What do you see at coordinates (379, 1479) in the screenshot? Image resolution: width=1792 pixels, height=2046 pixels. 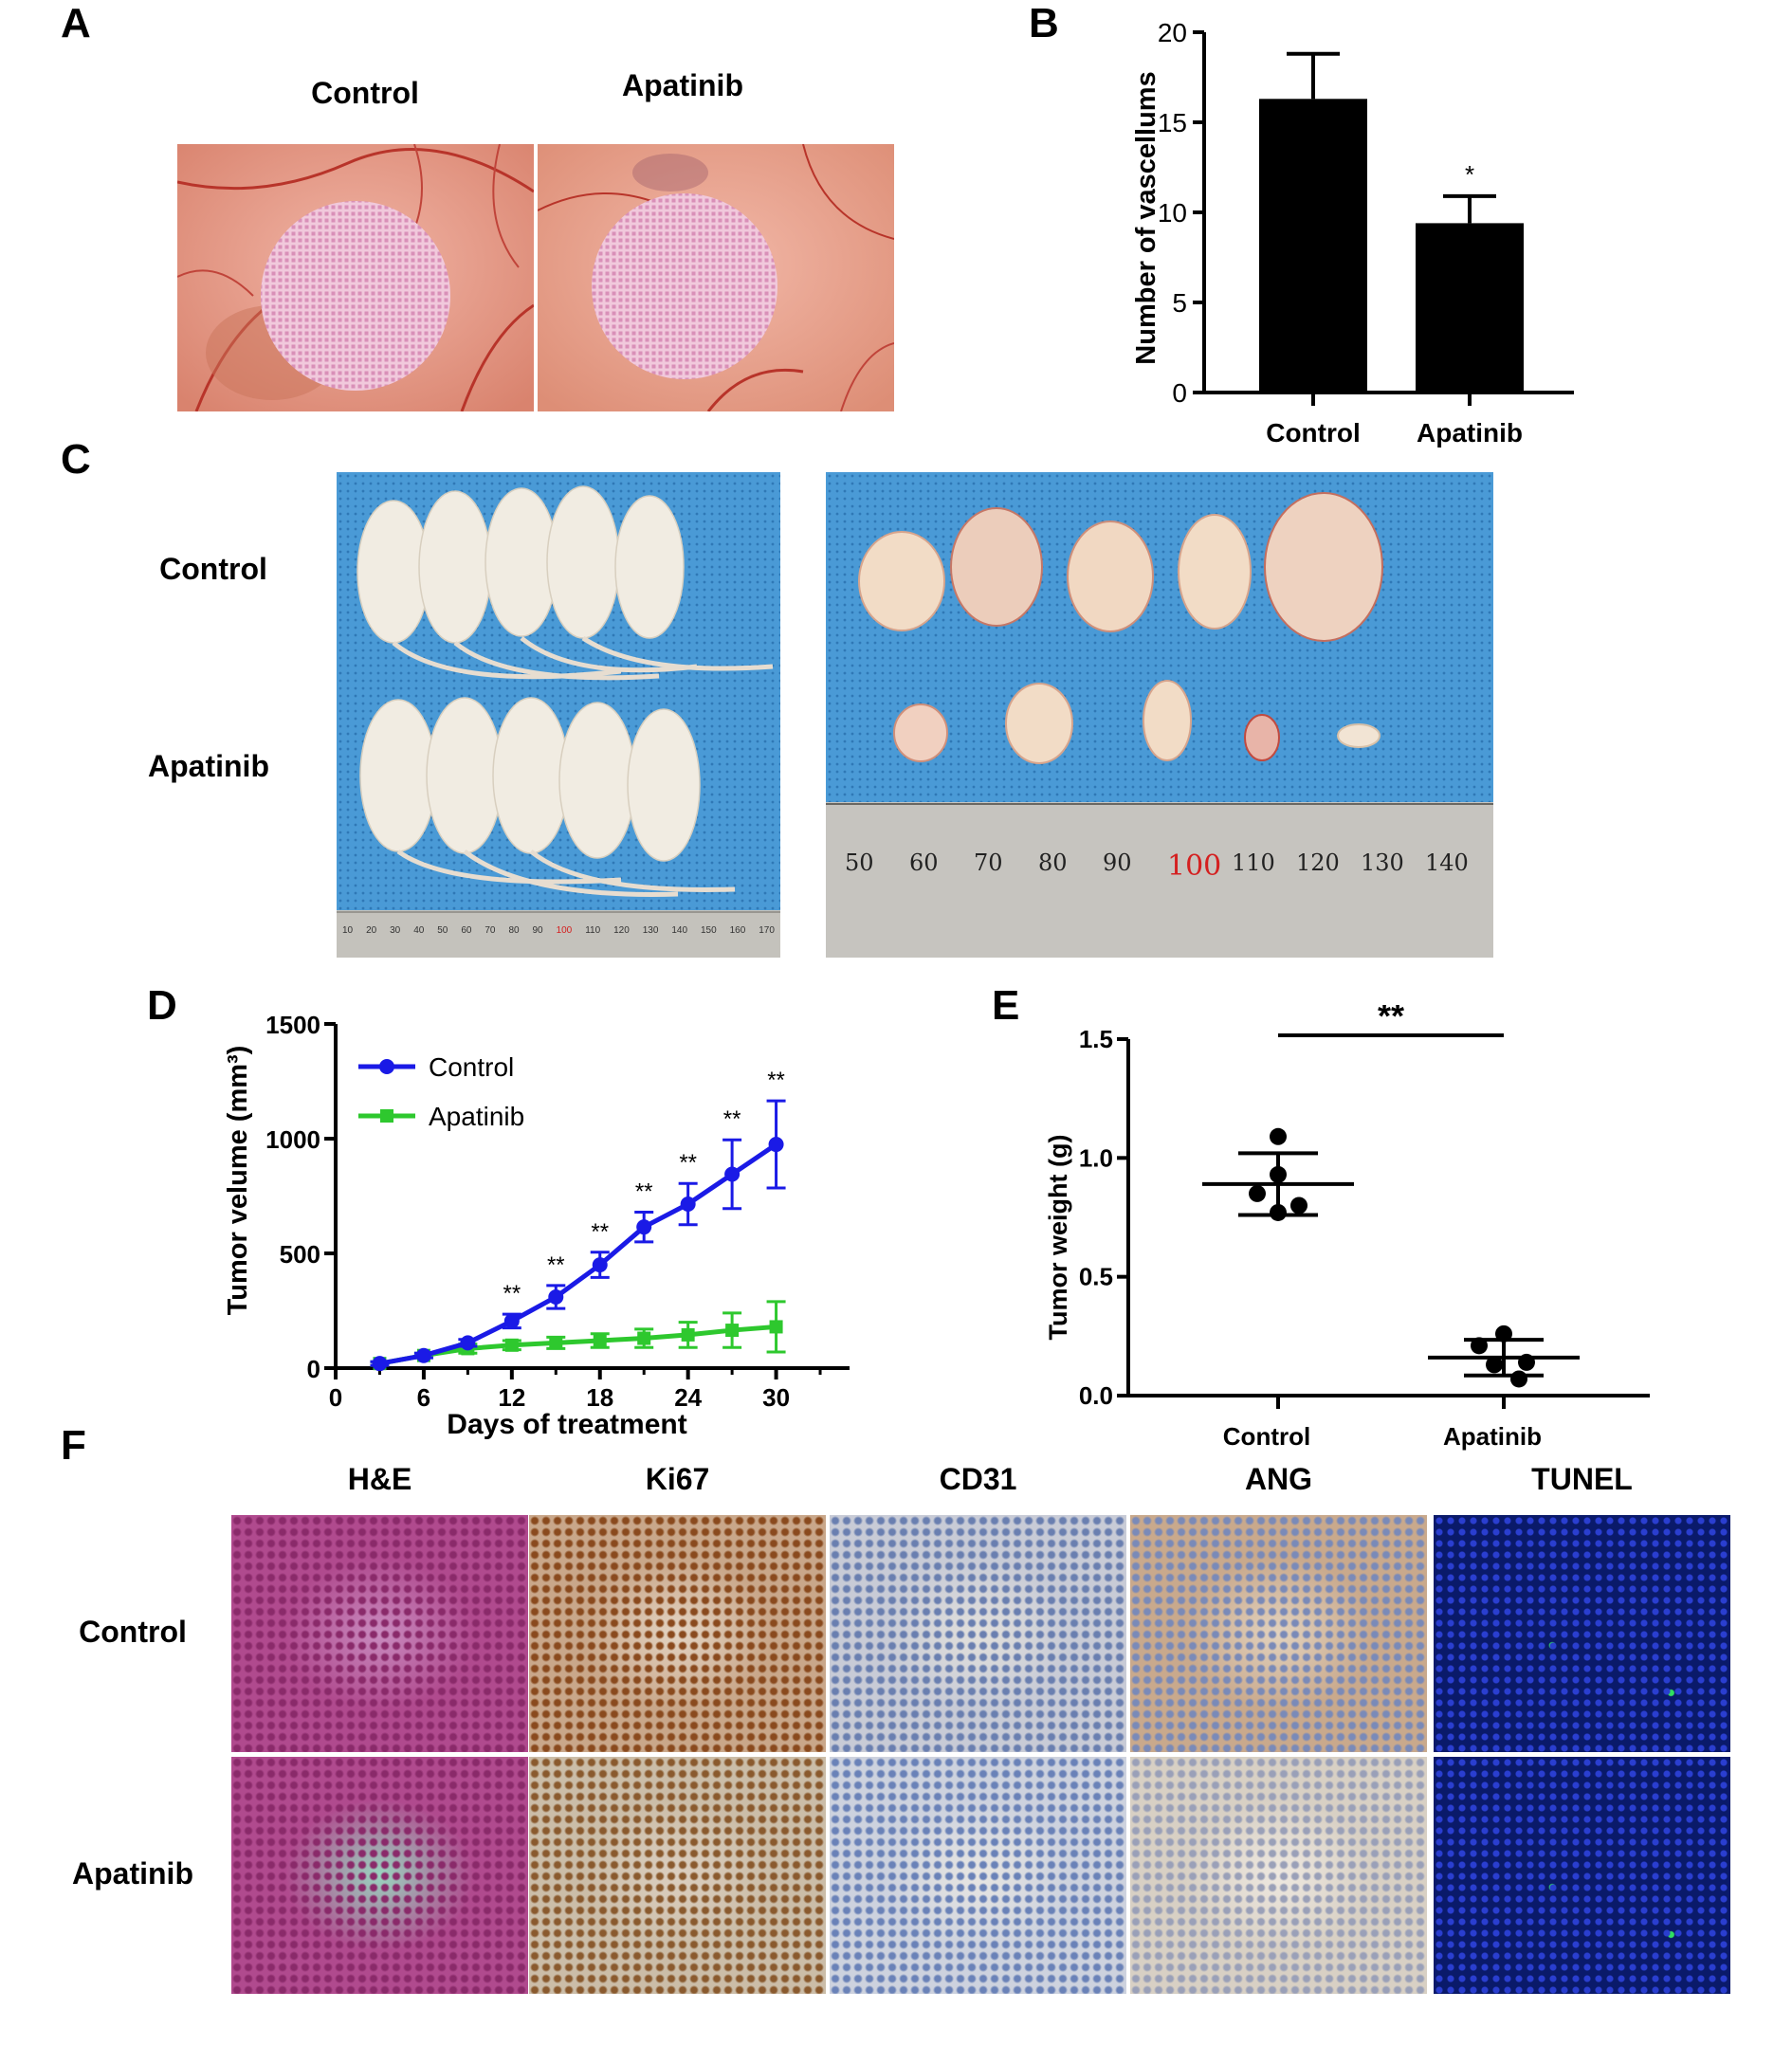 I see `panel-f-col-header: H&E` at bounding box center [379, 1479].